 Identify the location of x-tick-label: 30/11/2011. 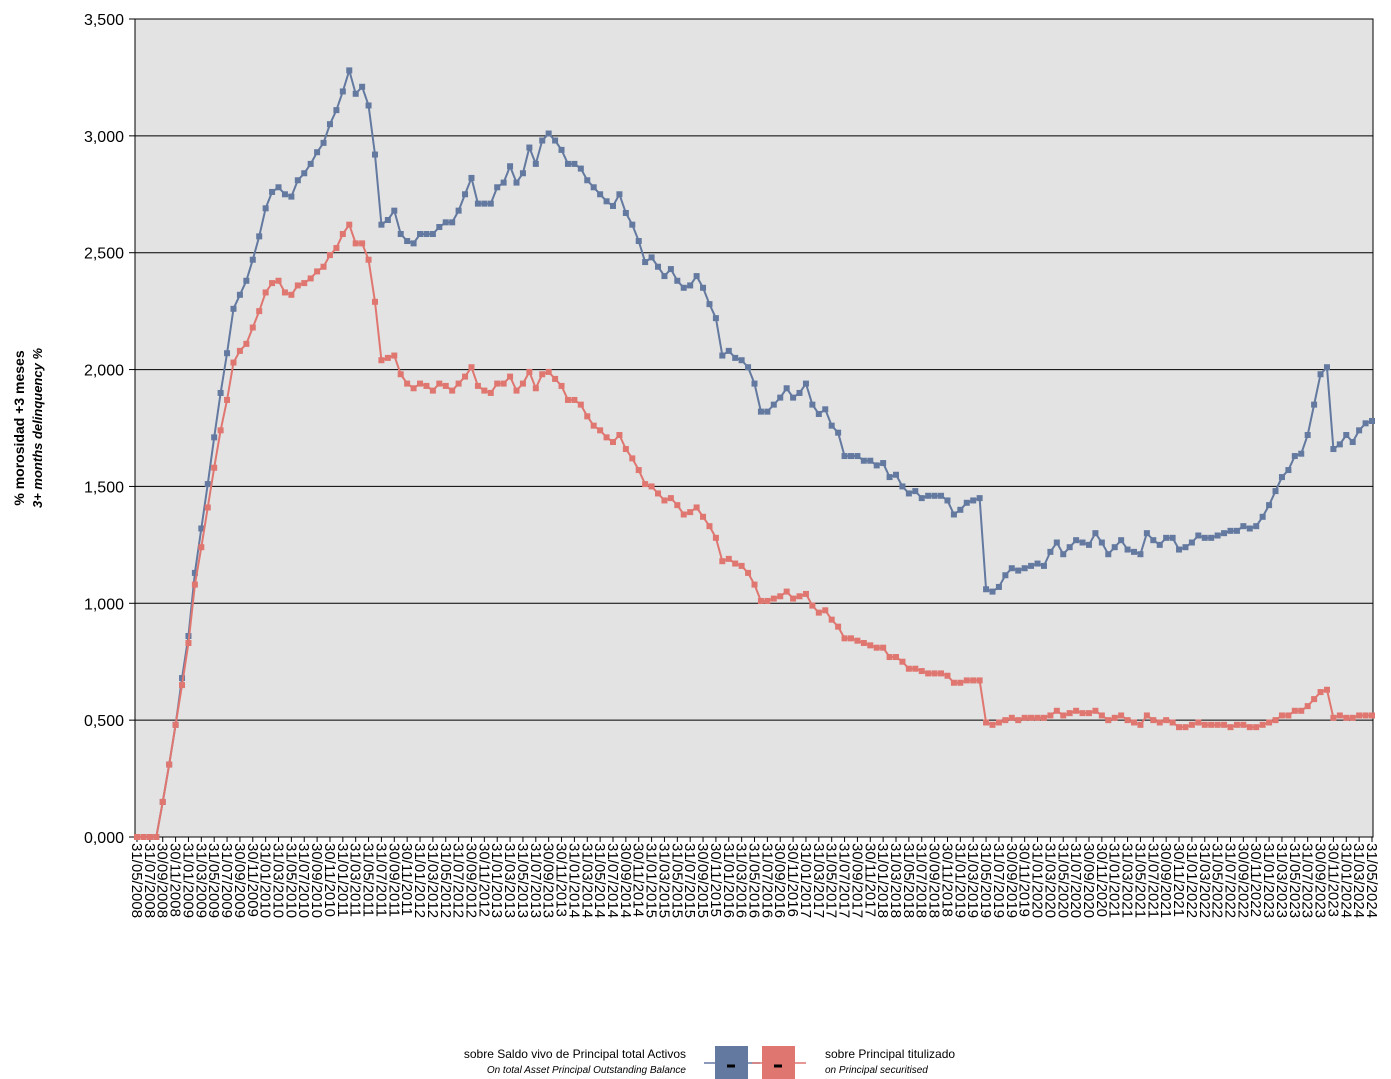
(406, 879).